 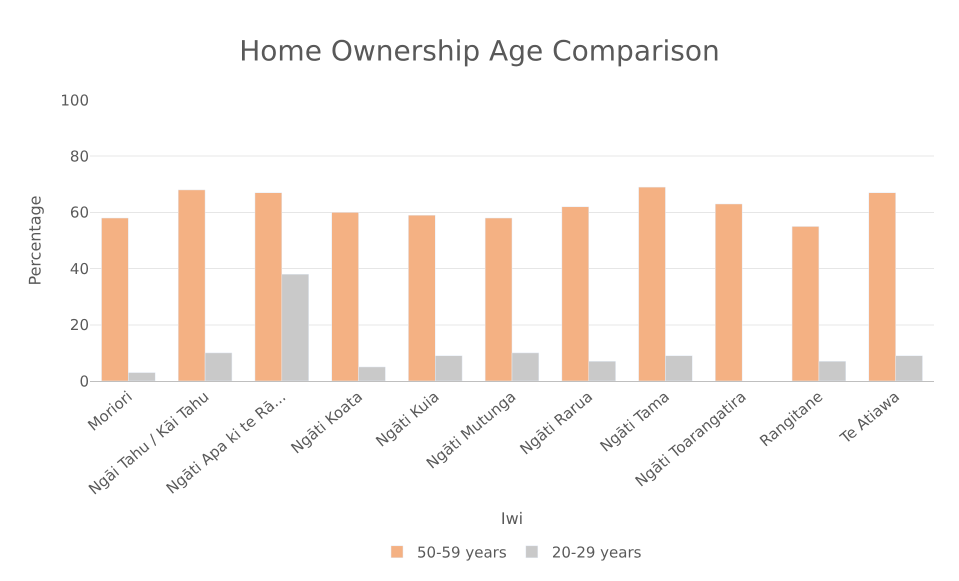 I want to click on legend-label: 50-59 years, so click(x=462, y=553).